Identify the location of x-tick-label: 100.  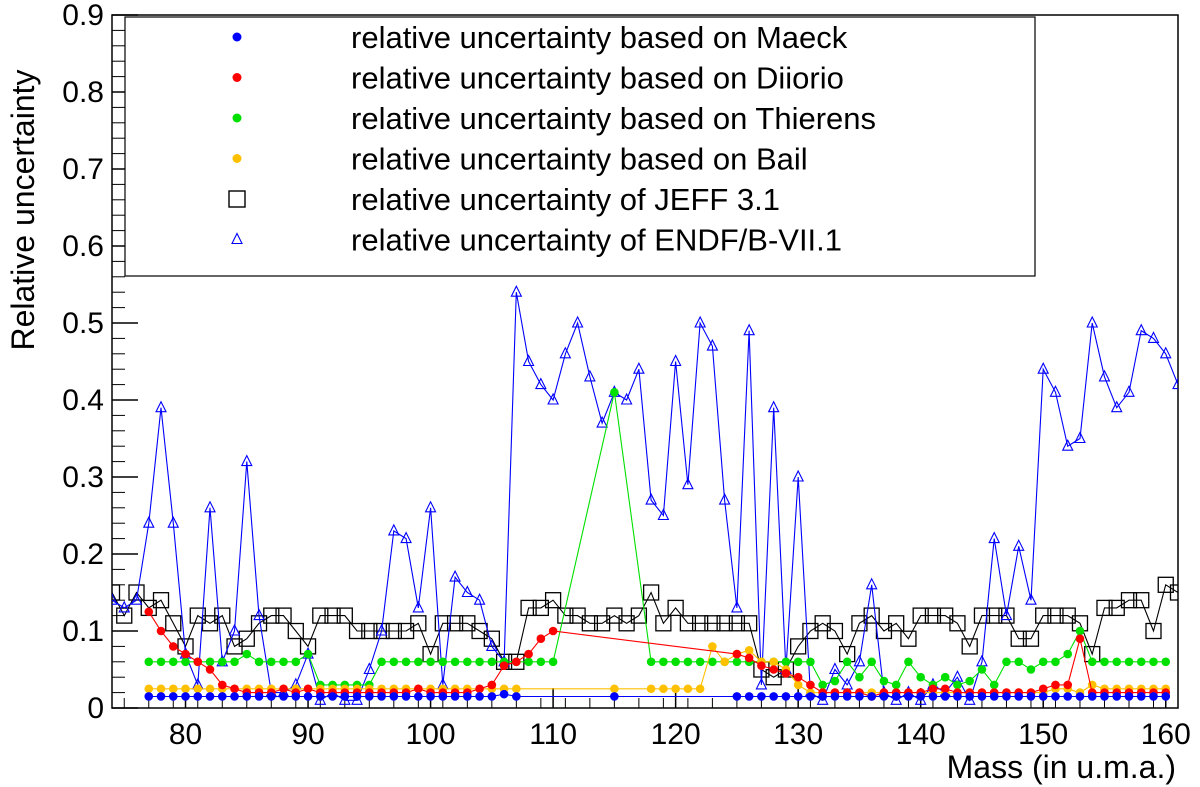
(431, 734).